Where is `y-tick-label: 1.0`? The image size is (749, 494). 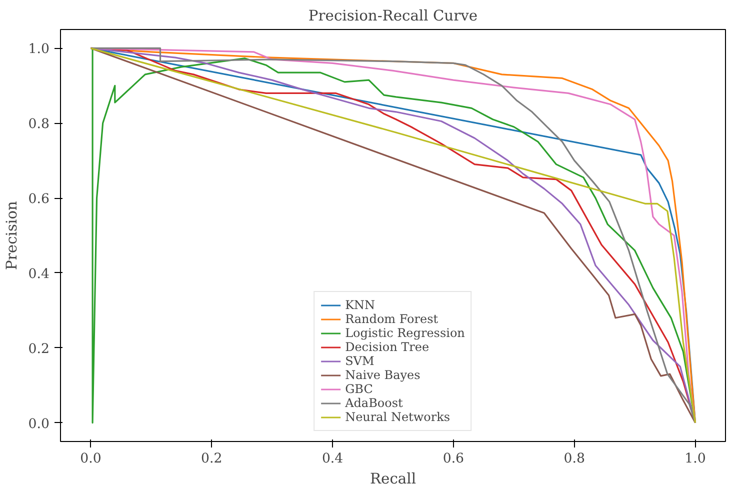
y-tick-label: 1.0 is located at coordinates (39, 50).